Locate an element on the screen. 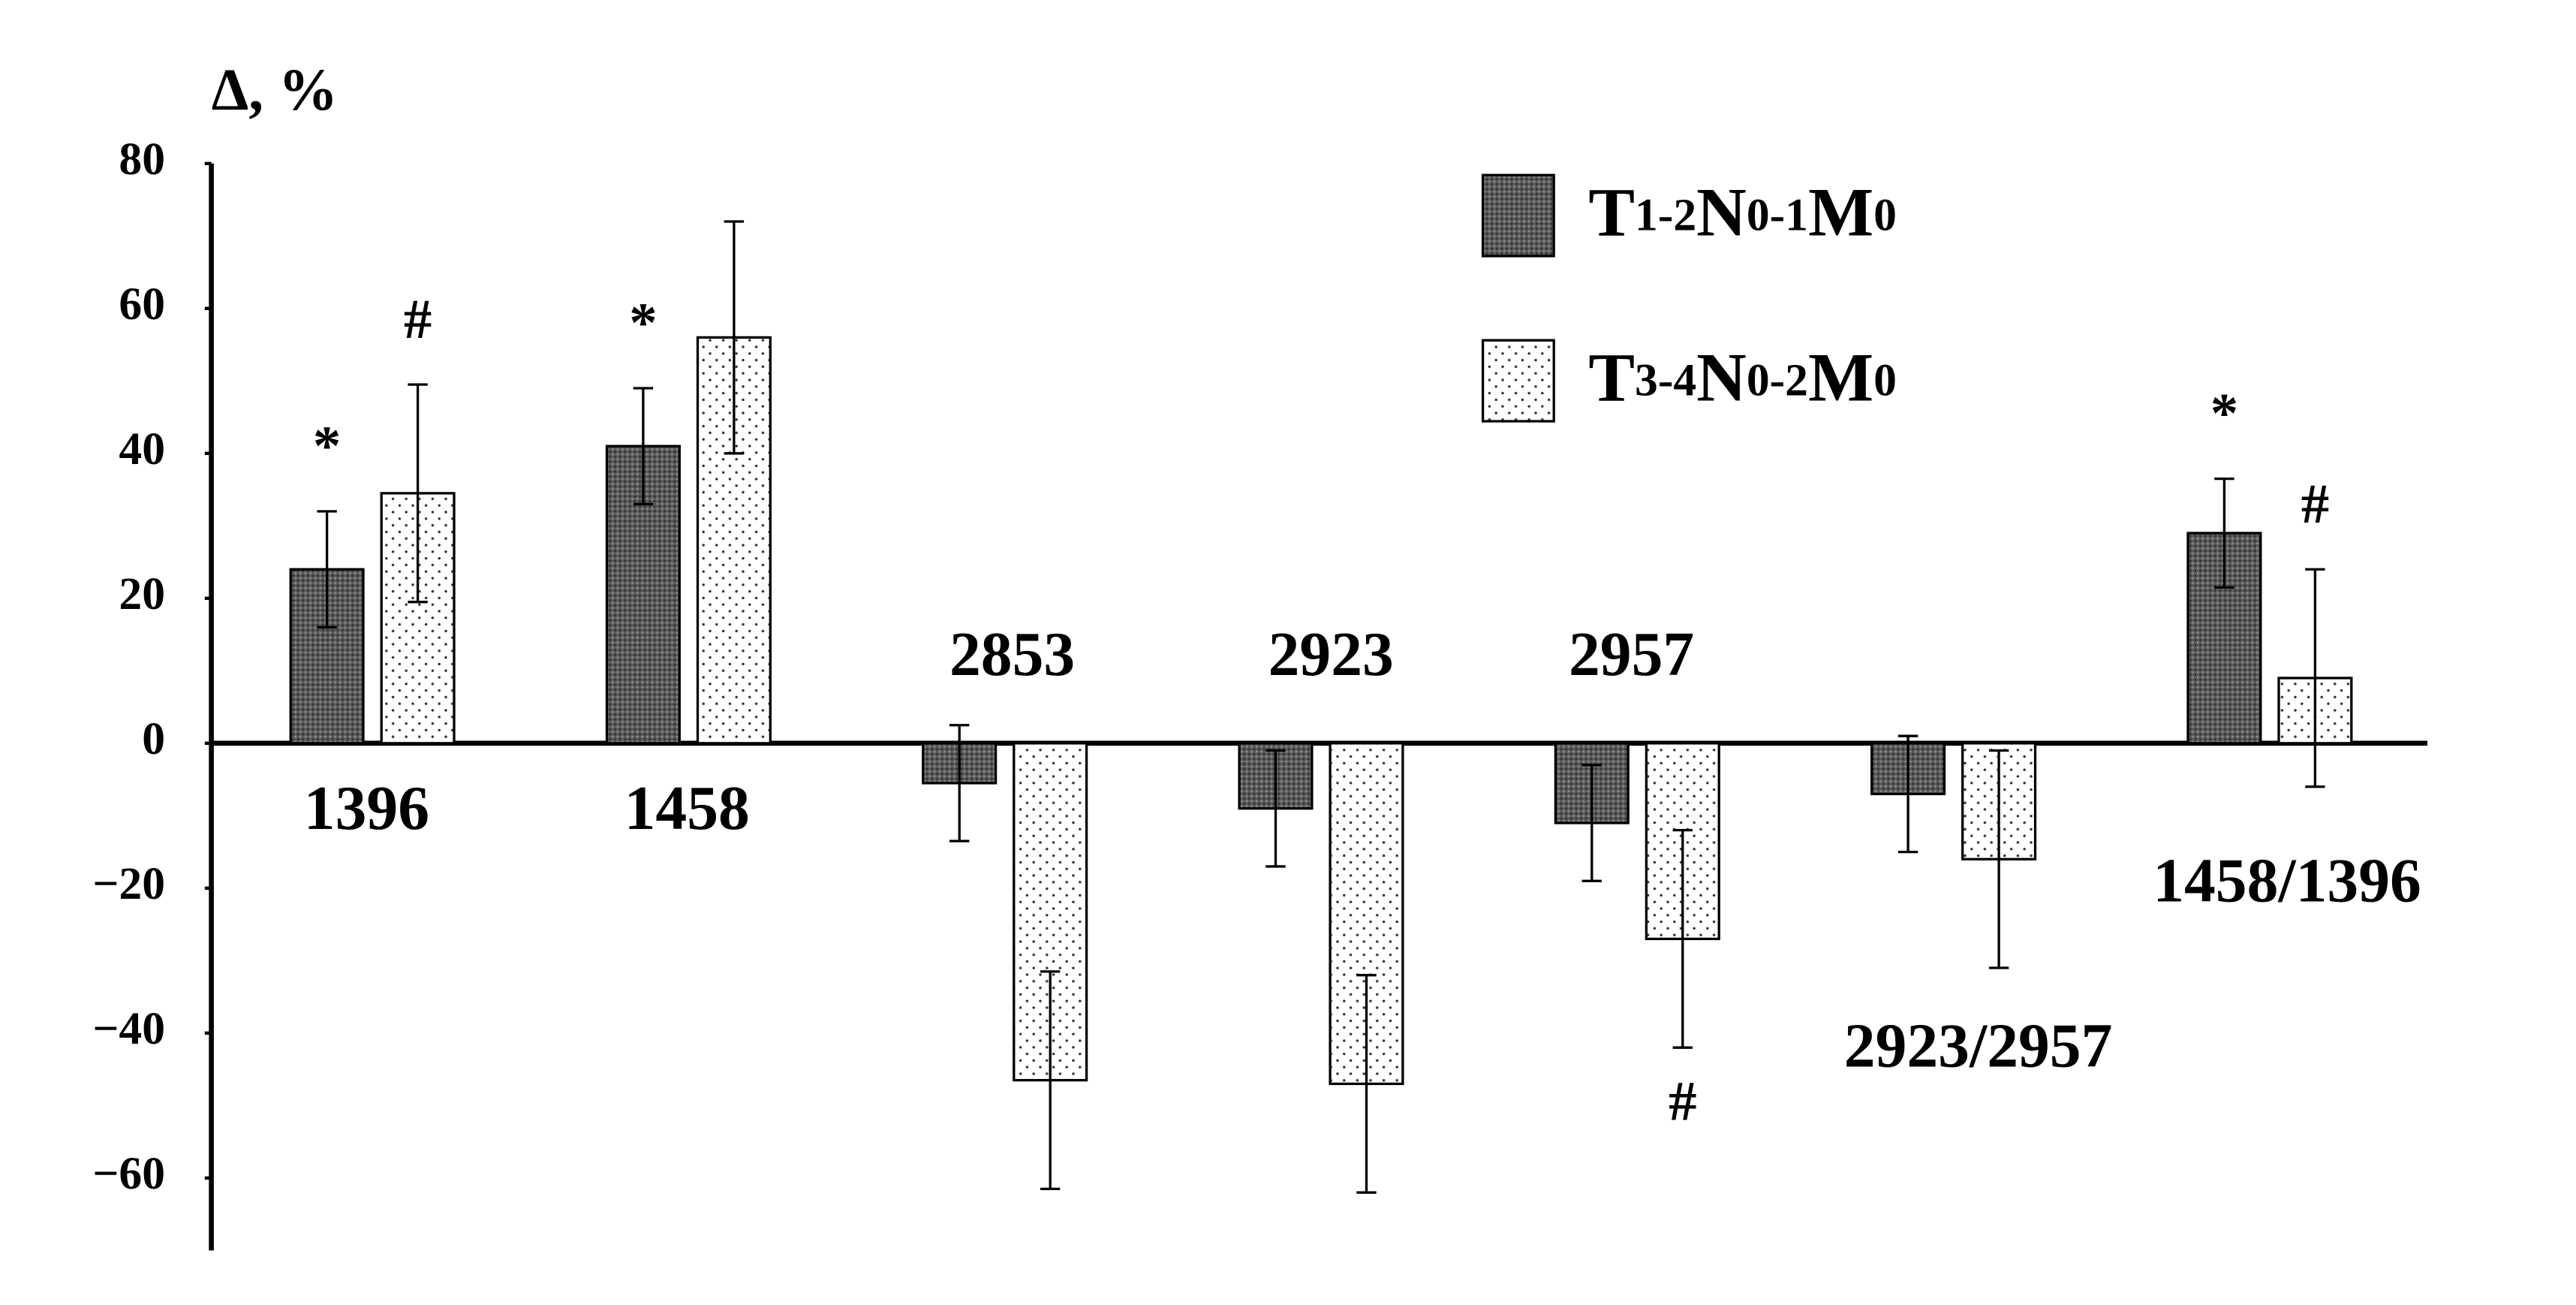  y-tick-label: 40 is located at coordinates (142, 449).